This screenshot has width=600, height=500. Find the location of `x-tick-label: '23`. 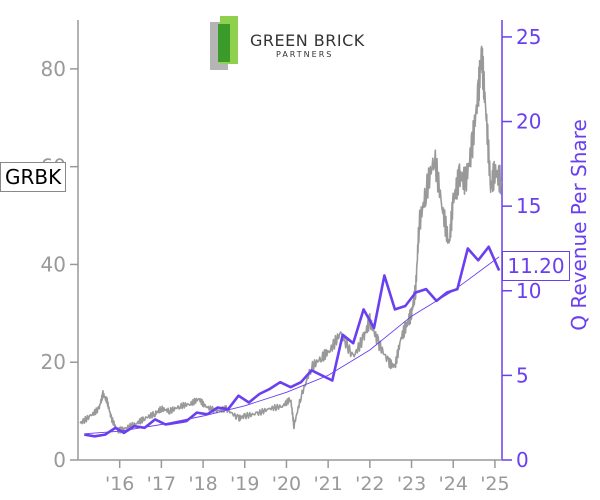

x-tick-label: '23 is located at coordinates (411, 484).